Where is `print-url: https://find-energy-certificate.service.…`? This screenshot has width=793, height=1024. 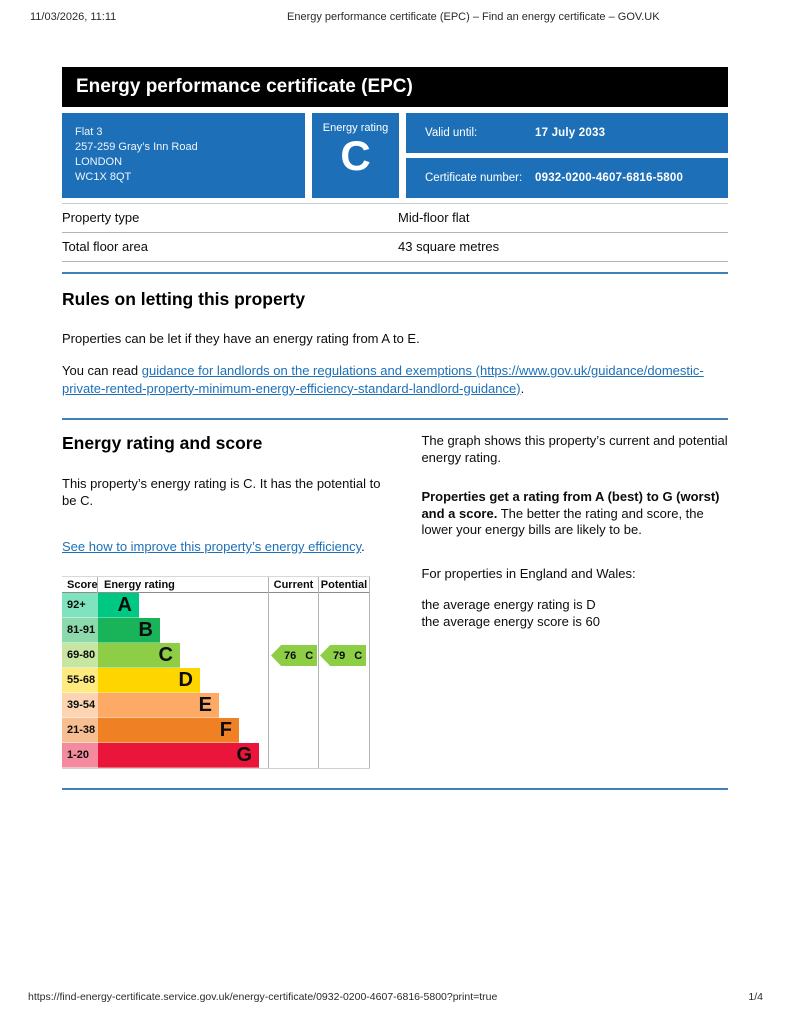 print-url: https://find-energy-certificate.service.… is located at coordinates (263, 997).